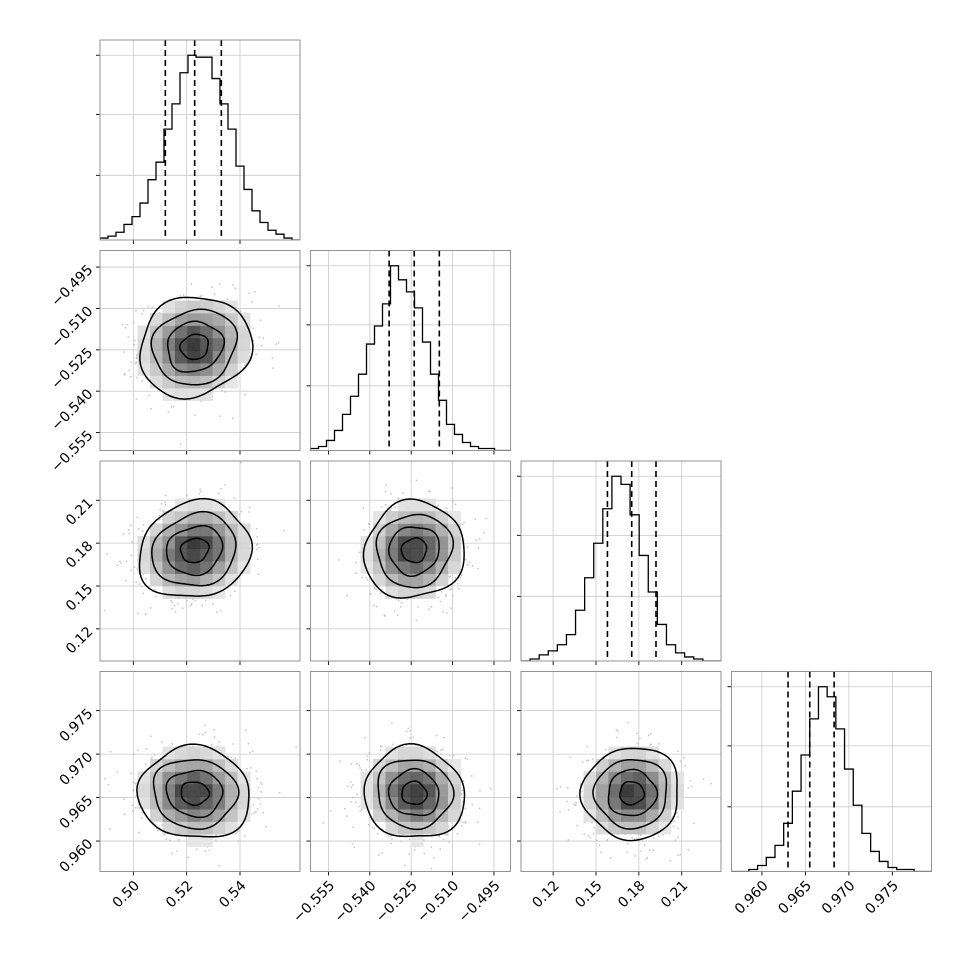  What do you see at coordinates (79, 554) in the screenshot?
I see `ytick-label-2: 0.18` at bounding box center [79, 554].